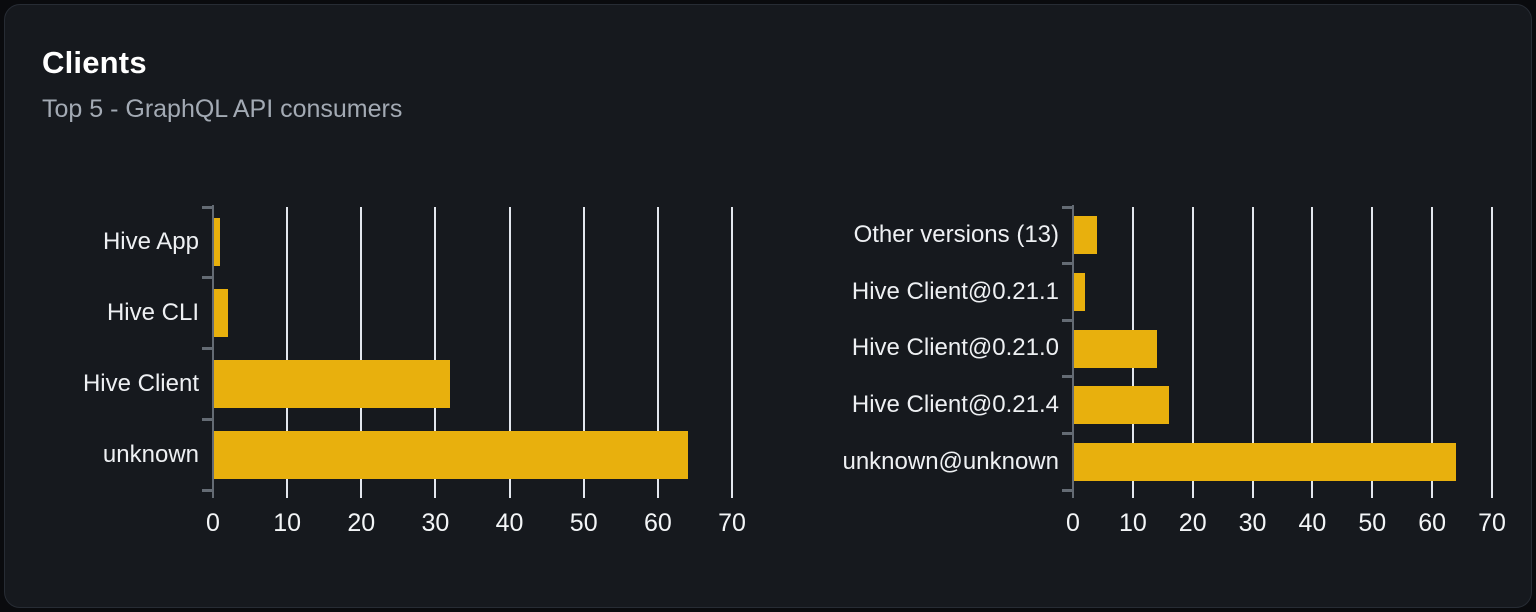  What do you see at coordinates (332, 383) in the screenshot?
I see `bar-hive-client` at bounding box center [332, 383].